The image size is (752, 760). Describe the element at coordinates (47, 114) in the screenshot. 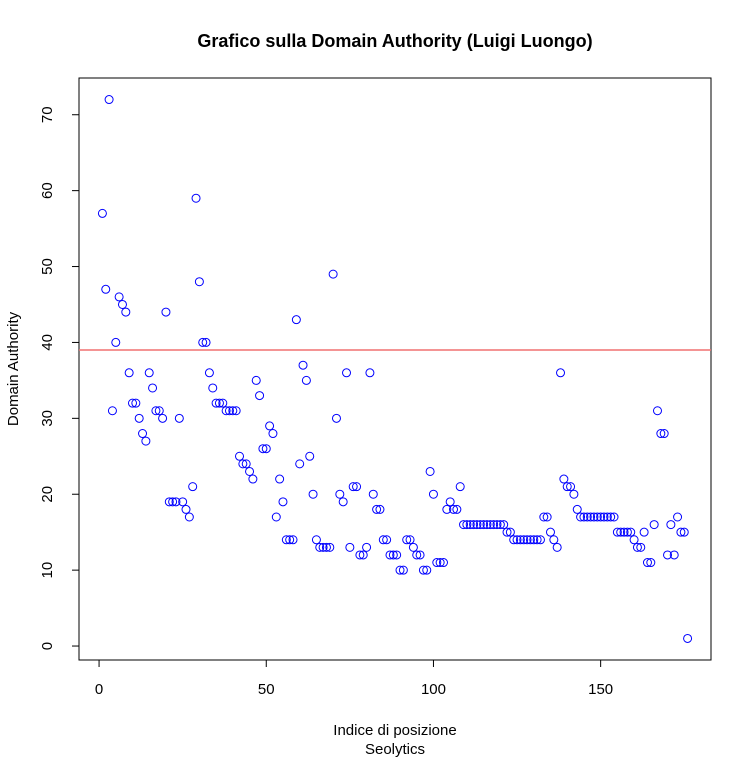

I see `y-tick-label: 70` at that location.